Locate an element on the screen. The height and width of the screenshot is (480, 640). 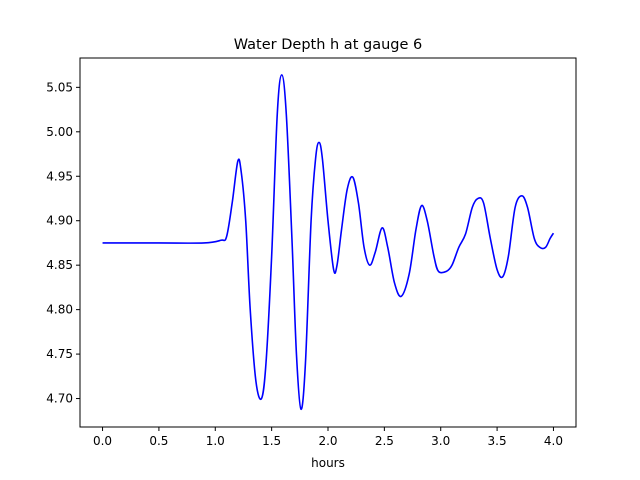
y-tick-label: 4.70 is located at coordinates (59, 399).